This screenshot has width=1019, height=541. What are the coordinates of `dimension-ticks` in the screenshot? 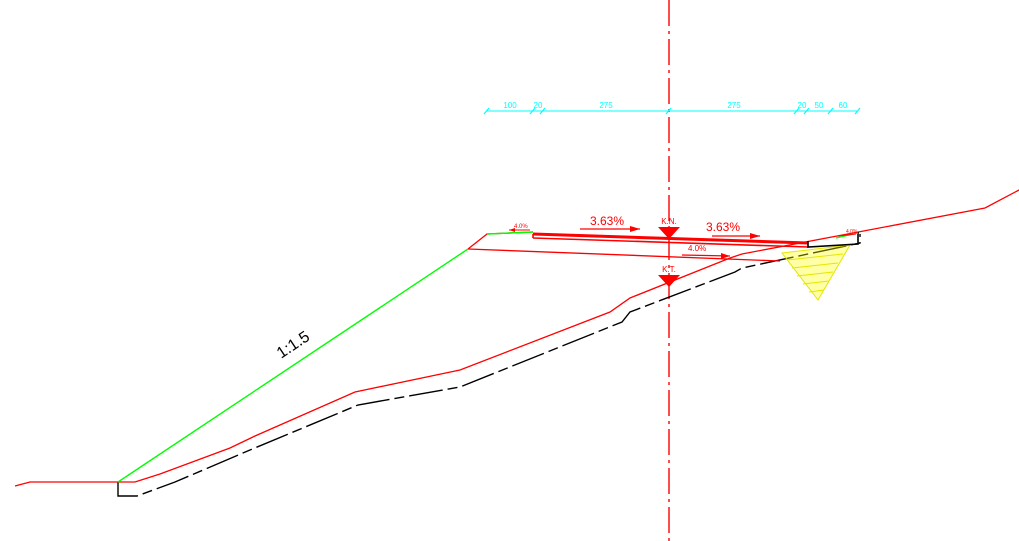 It's located at (672, 111).